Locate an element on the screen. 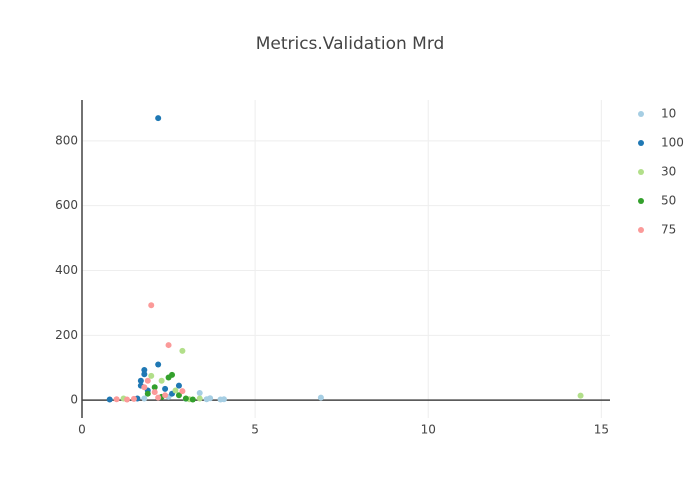 The image size is (700, 500). y-tick-label: 200 is located at coordinates (66, 335).